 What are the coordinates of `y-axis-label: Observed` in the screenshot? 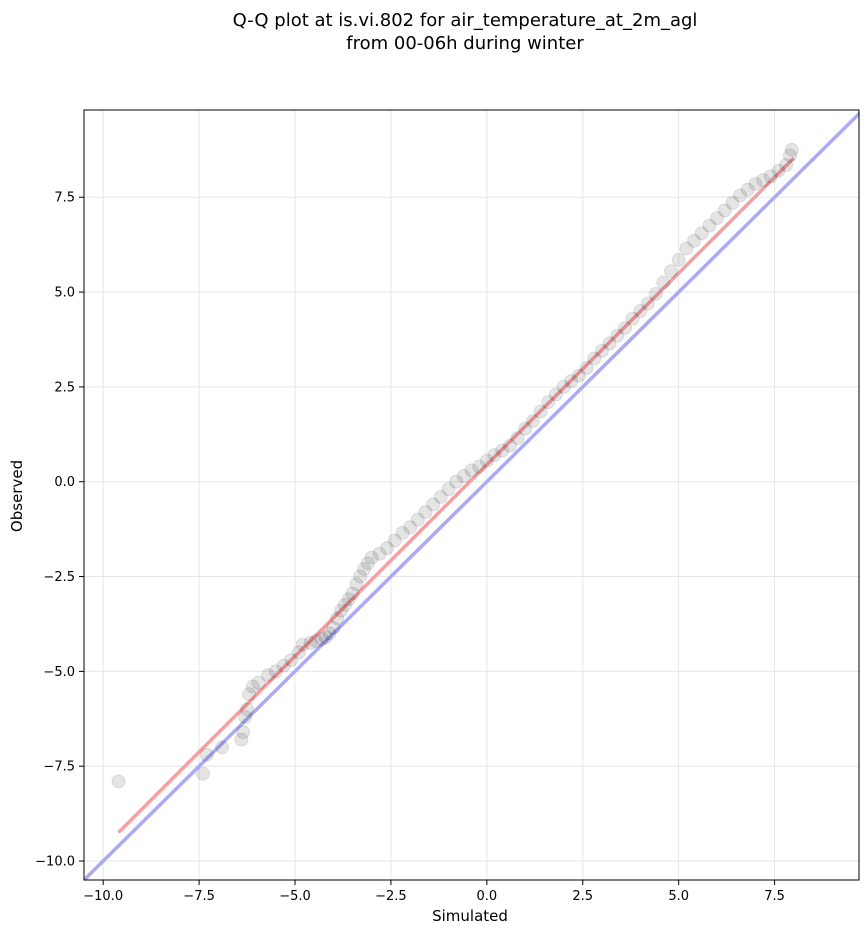 It's located at (17, 496).